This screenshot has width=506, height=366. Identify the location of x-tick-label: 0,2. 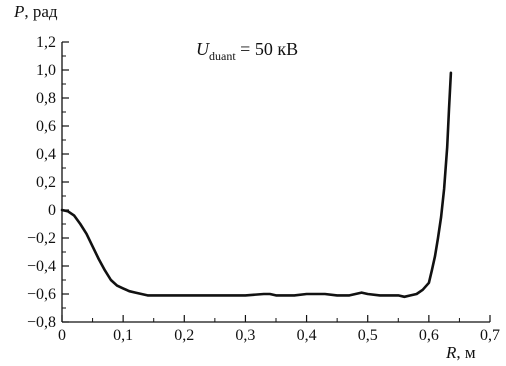
(184, 335).